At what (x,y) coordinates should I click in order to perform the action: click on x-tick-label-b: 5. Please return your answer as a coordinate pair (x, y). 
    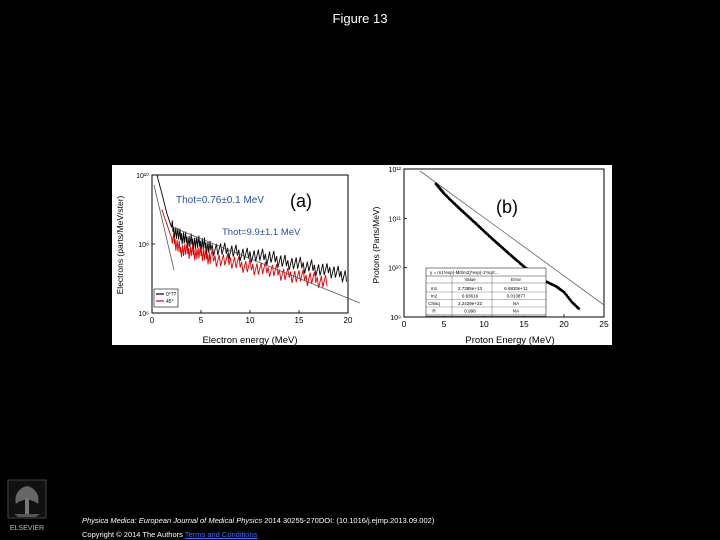
    Looking at the image, I should click on (444, 324).